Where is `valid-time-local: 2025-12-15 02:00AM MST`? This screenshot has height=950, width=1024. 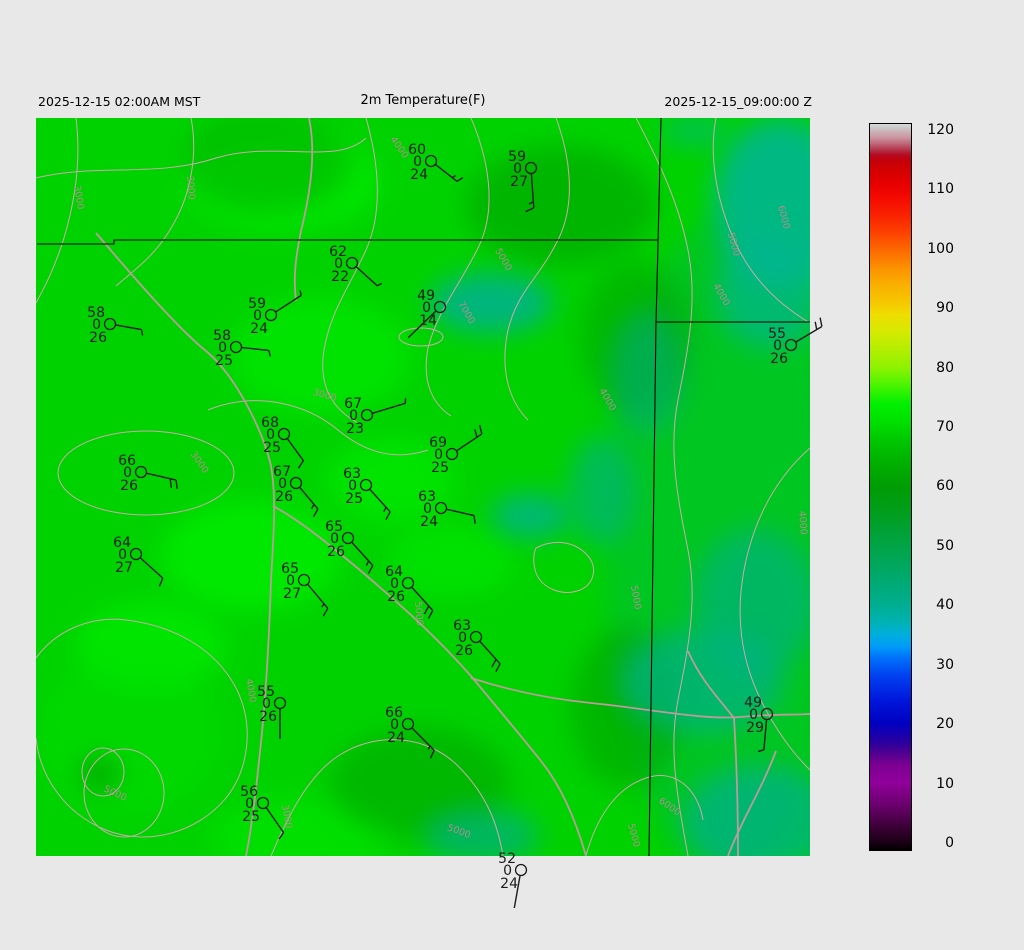 valid-time-local: 2025-12-15 02:00AM MST is located at coordinates (119, 101).